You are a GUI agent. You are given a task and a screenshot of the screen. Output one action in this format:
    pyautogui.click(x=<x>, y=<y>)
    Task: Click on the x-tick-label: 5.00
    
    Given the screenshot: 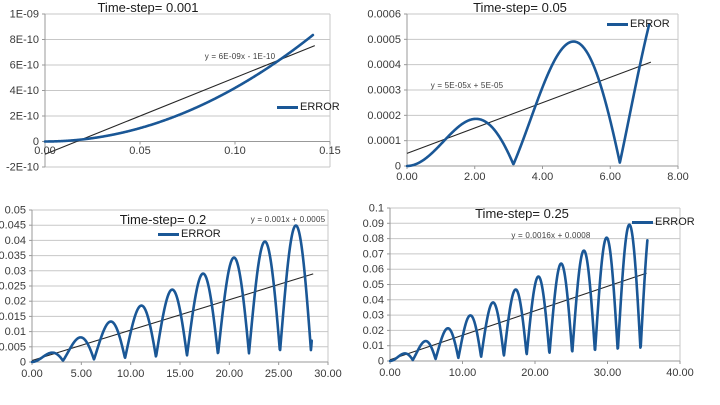 What is the action you would take?
    pyautogui.click(x=81, y=374)
    